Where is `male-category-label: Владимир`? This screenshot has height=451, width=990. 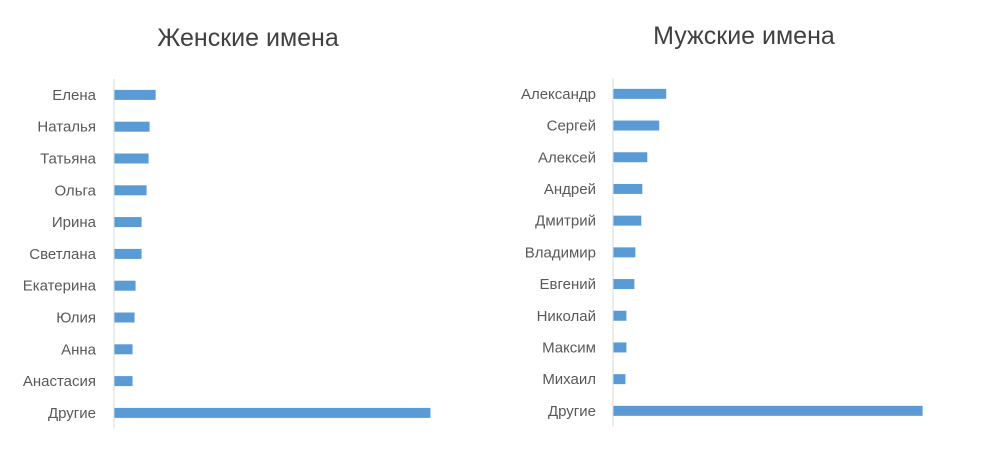
male-category-label: Владимир is located at coordinates (560, 252).